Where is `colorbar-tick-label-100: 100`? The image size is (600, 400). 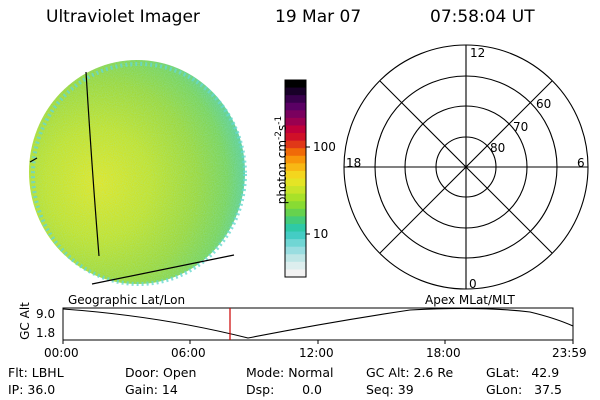 colorbar-tick-label-100: 100 is located at coordinates (324, 147).